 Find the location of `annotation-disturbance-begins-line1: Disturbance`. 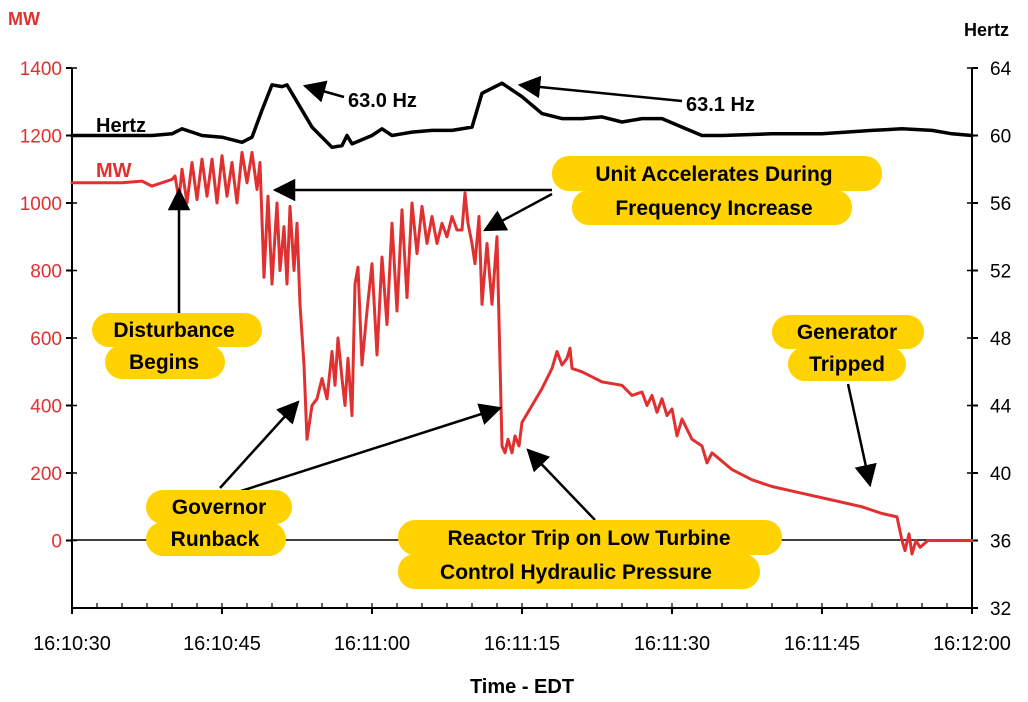

annotation-disturbance-begins-line1: Disturbance is located at coordinates (173, 330).